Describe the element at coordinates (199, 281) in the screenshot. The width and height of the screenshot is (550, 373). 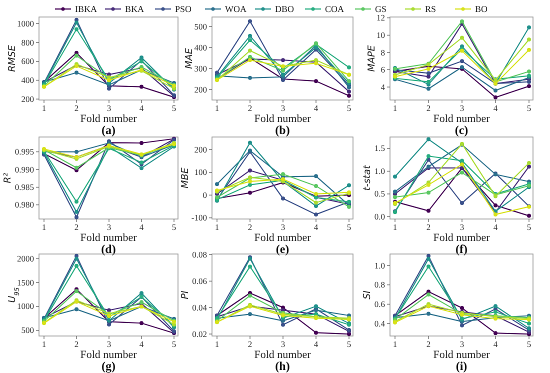
I see `y-tick-label: 0.06` at that location.